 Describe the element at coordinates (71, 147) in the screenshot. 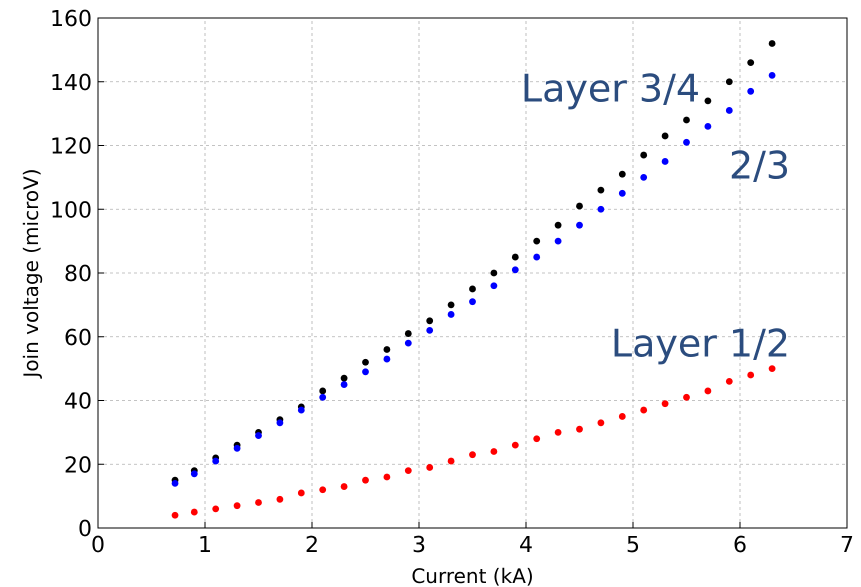

I see `y-tick-label: 120` at that location.